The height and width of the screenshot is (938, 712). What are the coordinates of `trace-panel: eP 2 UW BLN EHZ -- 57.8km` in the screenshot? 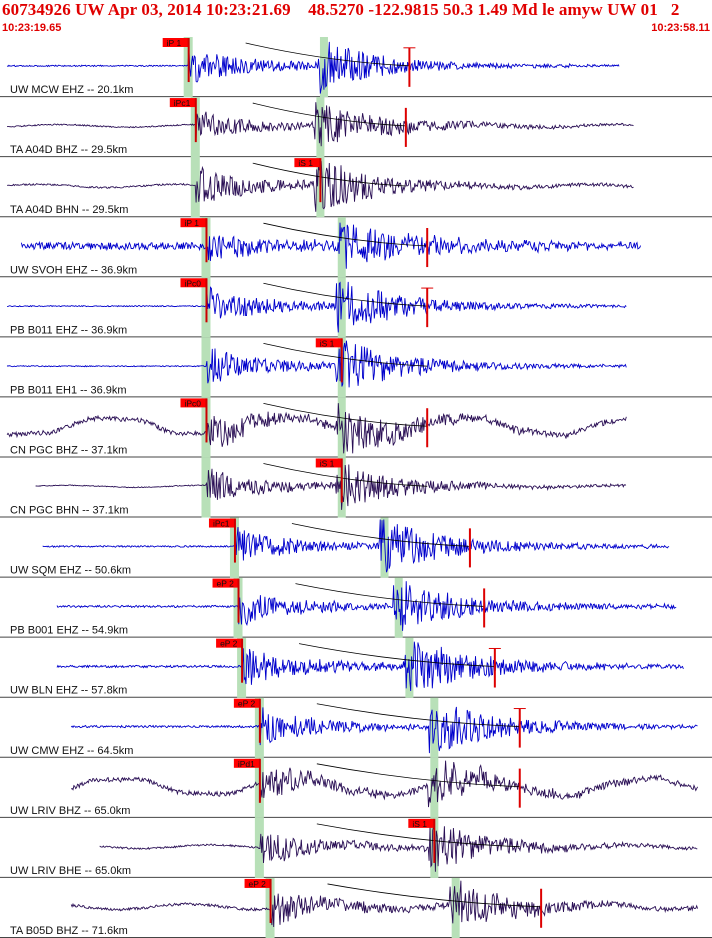 It's located at (356, 667).